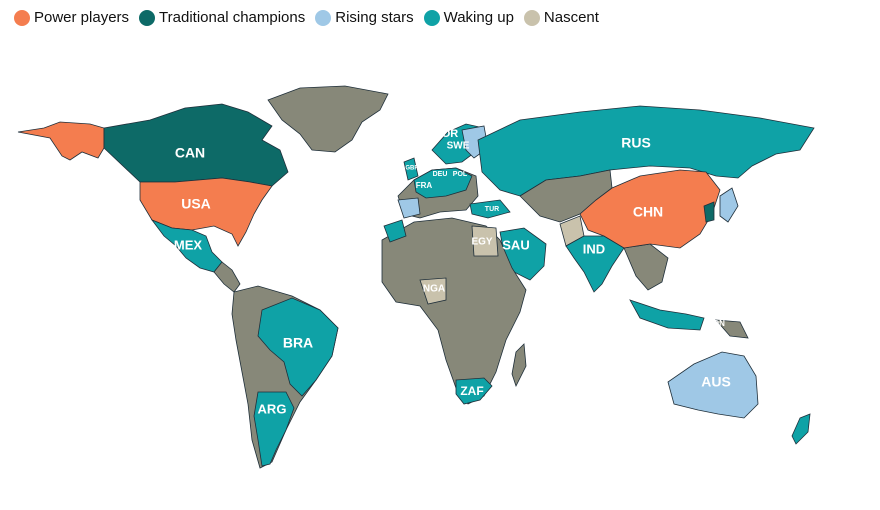  What do you see at coordinates (595, 264) in the screenshot?
I see `country-india` at bounding box center [595, 264].